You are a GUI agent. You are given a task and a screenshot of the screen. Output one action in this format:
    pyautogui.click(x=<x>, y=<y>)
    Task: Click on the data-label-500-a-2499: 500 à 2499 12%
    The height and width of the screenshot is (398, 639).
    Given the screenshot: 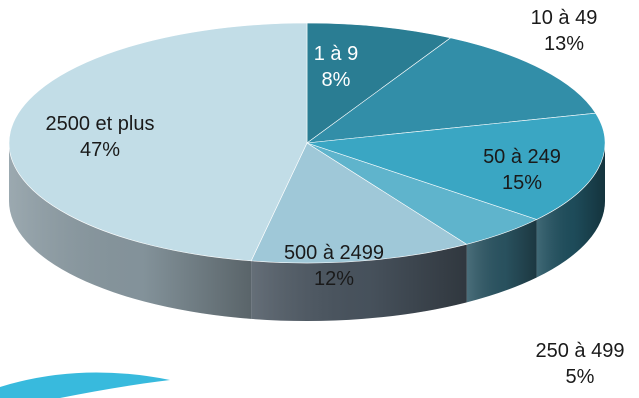 What is the action you would take?
    pyautogui.click(x=334, y=266)
    